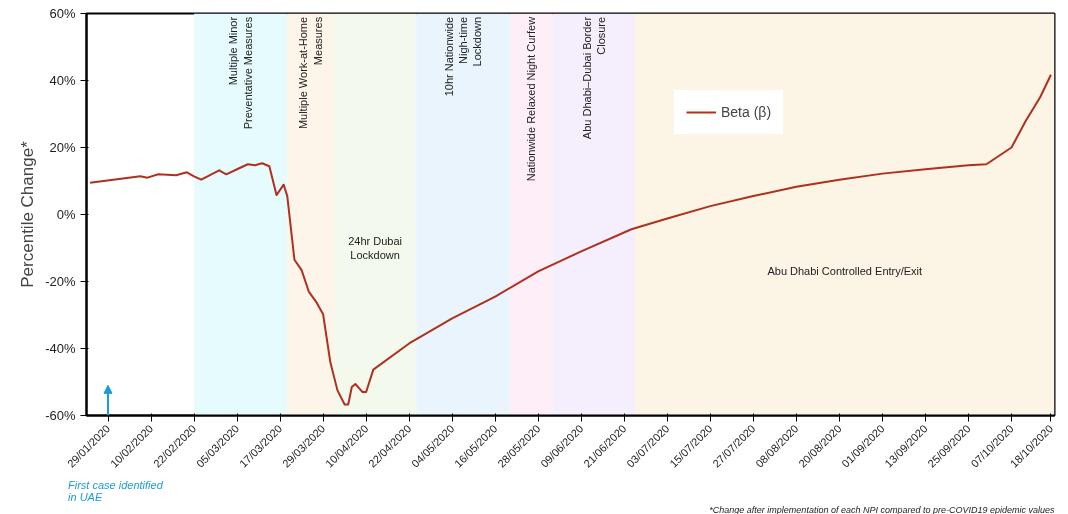 The width and height of the screenshot is (1068, 514). I want to click on y-tick-label: -40%, so click(60, 348).